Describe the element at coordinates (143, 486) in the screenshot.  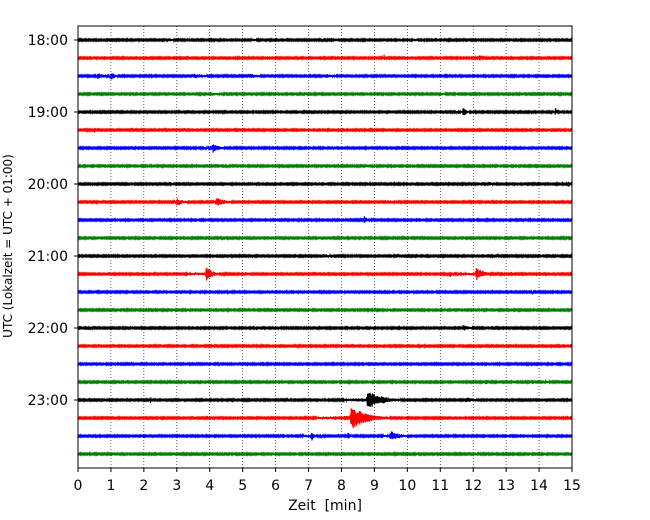
I see `x-tick-label: 2` at that location.